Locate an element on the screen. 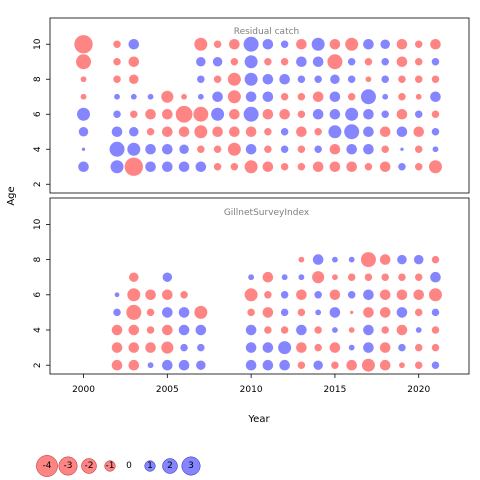  bubble-2014-age10 is located at coordinates (318, 44).